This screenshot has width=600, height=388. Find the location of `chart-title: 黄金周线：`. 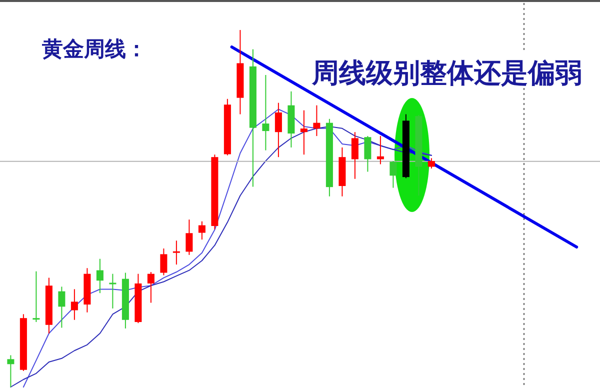

chart-title: 黄金周线： is located at coordinates (94, 48).